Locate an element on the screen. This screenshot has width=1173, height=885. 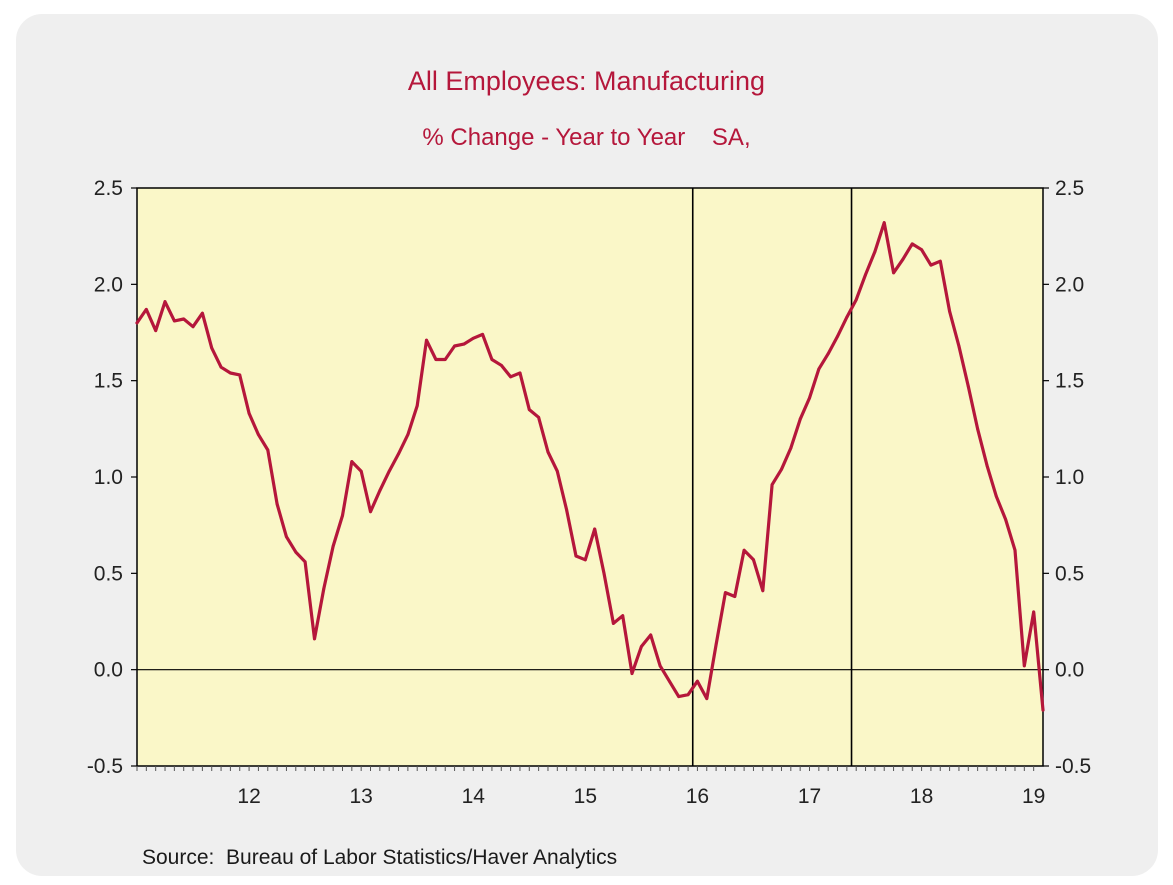
x-tick-label: 16 is located at coordinates (697, 796).